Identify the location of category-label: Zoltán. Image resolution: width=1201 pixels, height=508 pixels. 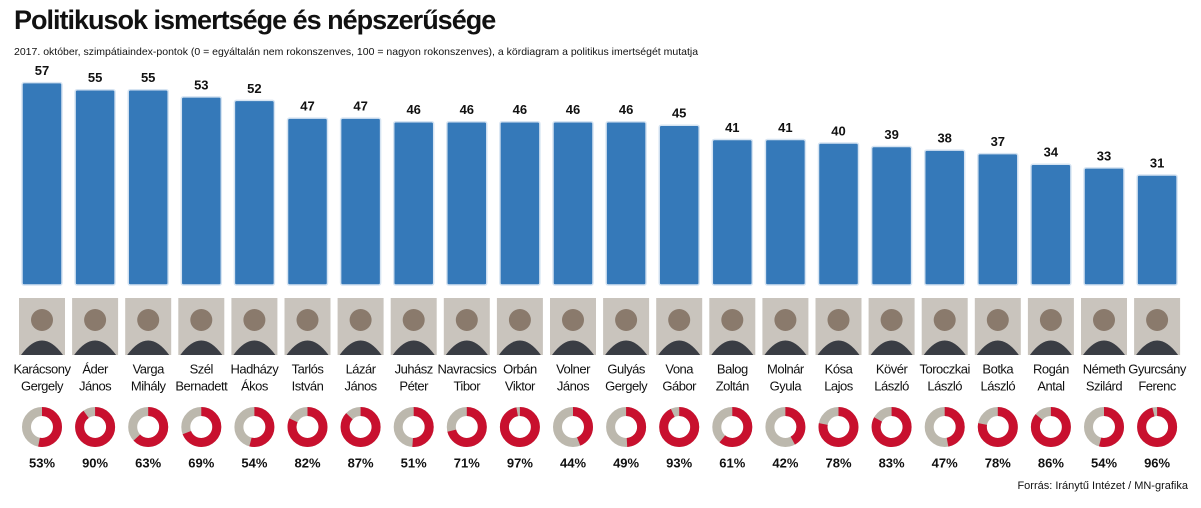
(732, 385).